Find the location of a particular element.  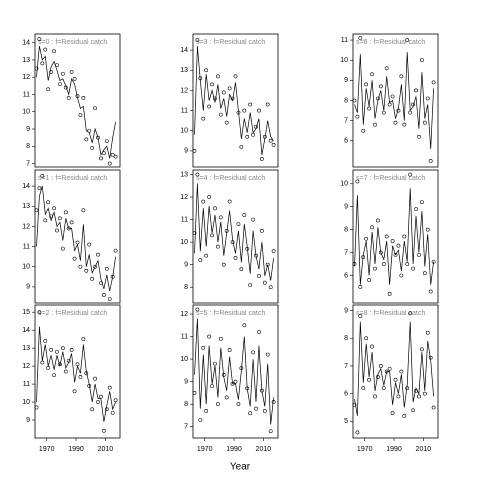

panel-title: s=3 : f=Residual catch is located at coordinates (230, 42).